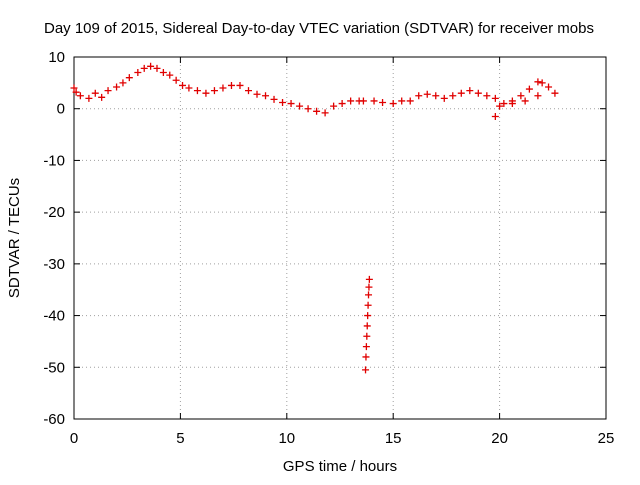 Image resolution: width=640 pixels, height=485 pixels. I want to click on y-tick-label: -40, so click(54, 316).